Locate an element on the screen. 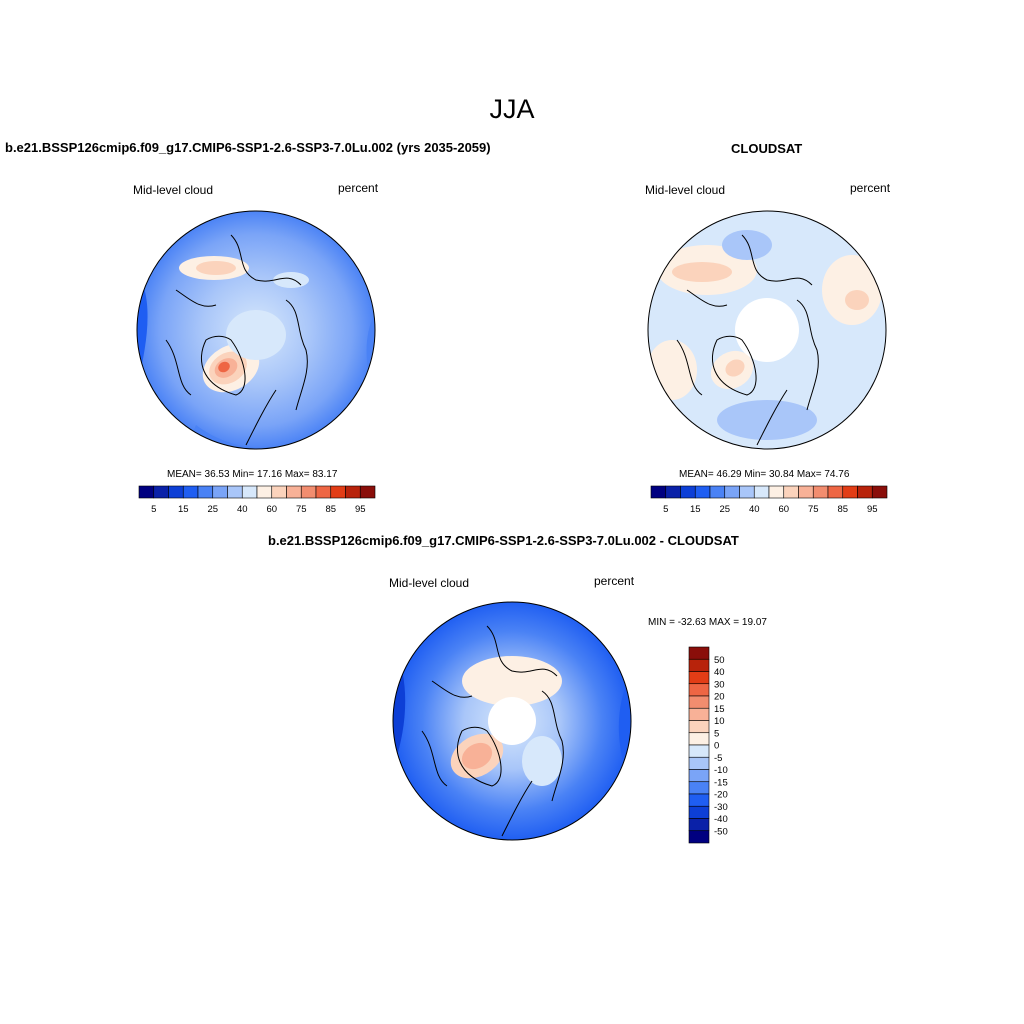 The width and height of the screenshot is (1024, 1024). colorbar-tick-label: 30 is located at coordinates (719, 684).